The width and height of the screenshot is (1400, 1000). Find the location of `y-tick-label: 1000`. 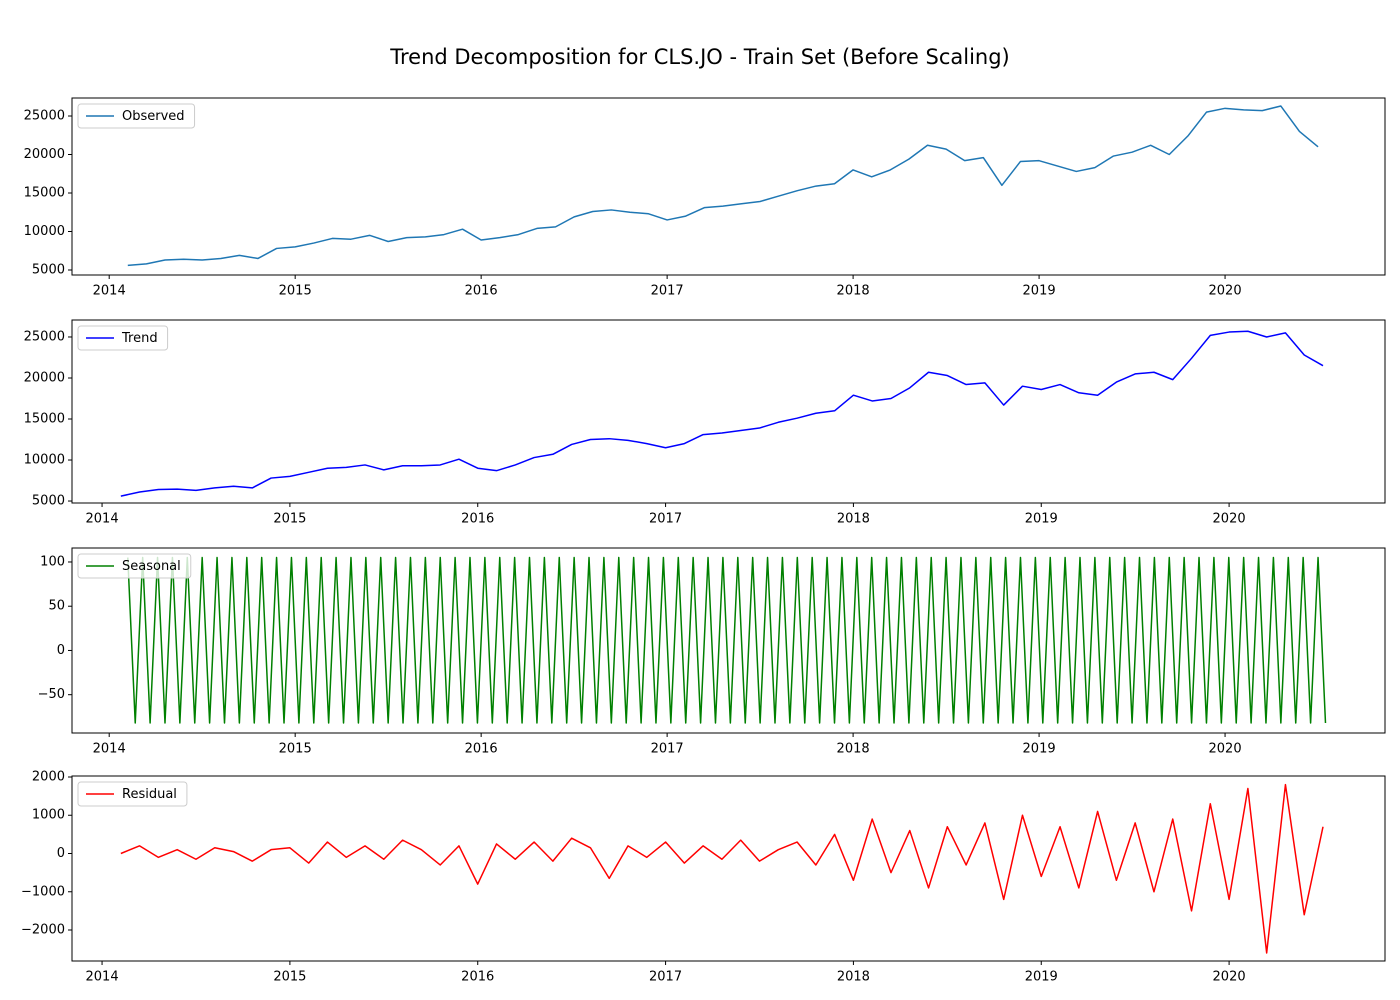

y-tick-label: 1000 is located at coordinates (48, 815).